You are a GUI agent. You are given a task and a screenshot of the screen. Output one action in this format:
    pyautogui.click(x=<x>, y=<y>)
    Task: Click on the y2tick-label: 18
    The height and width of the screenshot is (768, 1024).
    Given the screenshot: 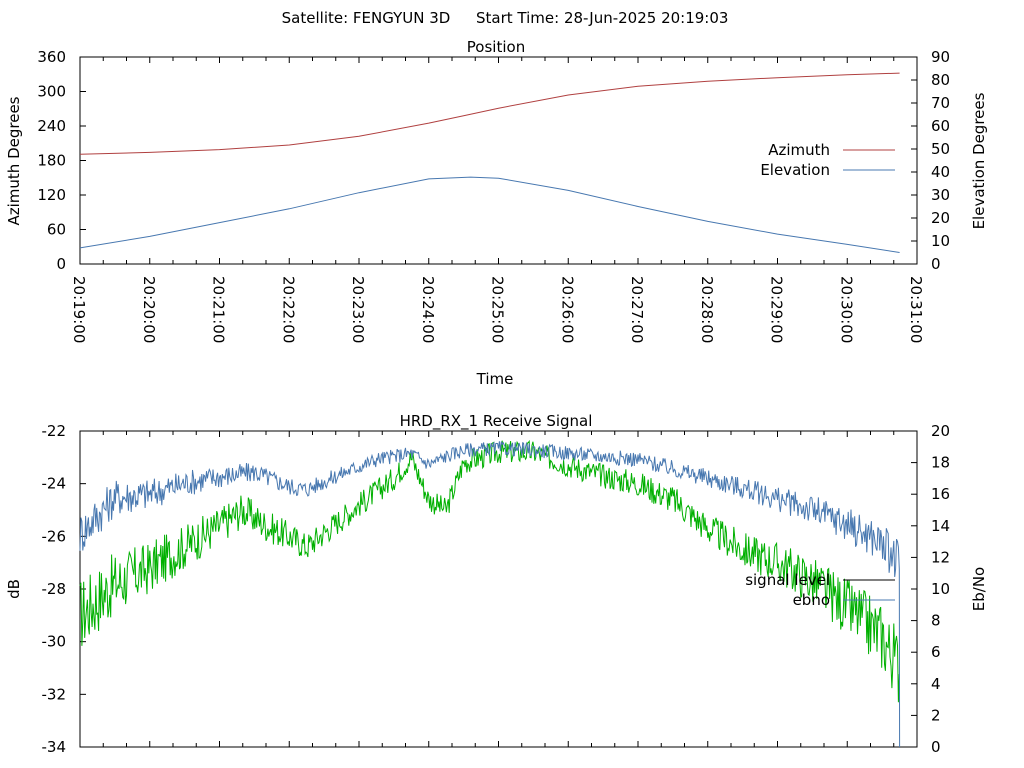 What is the action you would take?
    pyautogui.click(x=940, y=463)
    